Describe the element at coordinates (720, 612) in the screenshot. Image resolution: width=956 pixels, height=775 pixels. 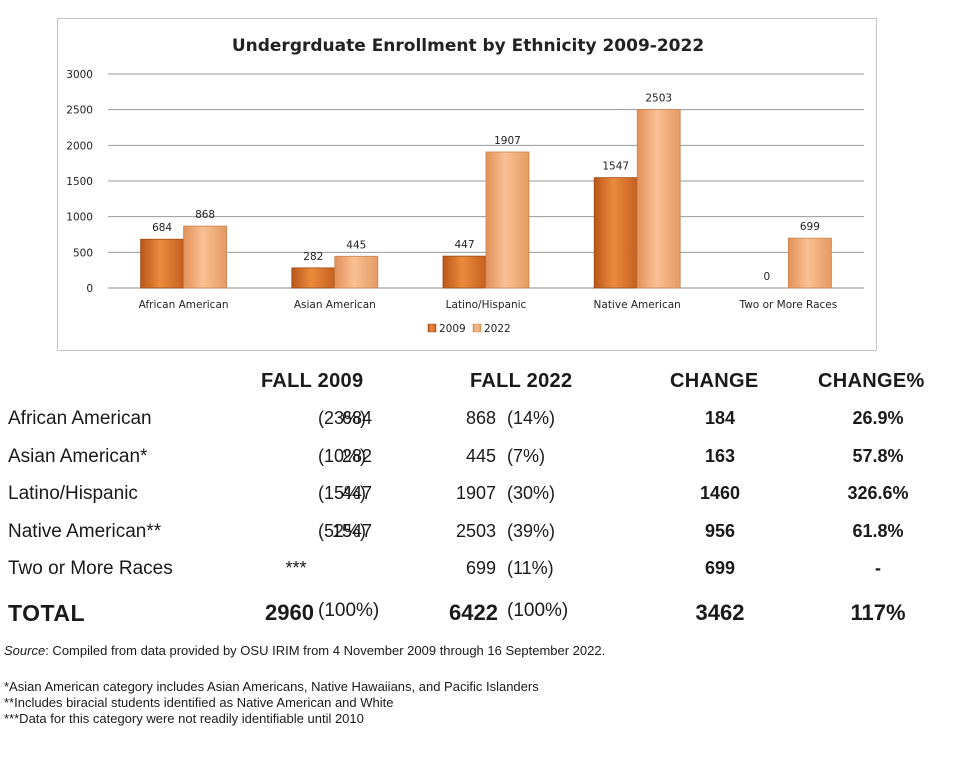
I see `total-change: 3462` at that location.